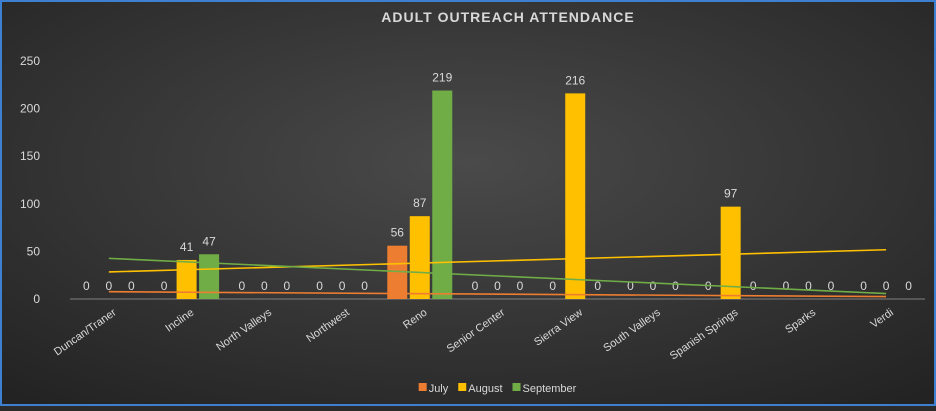 The height and width of the screenshot is (411, 936). Describe the element at coordinates (209, 241) in the screenshot. I see `data-label: 47` at that location.